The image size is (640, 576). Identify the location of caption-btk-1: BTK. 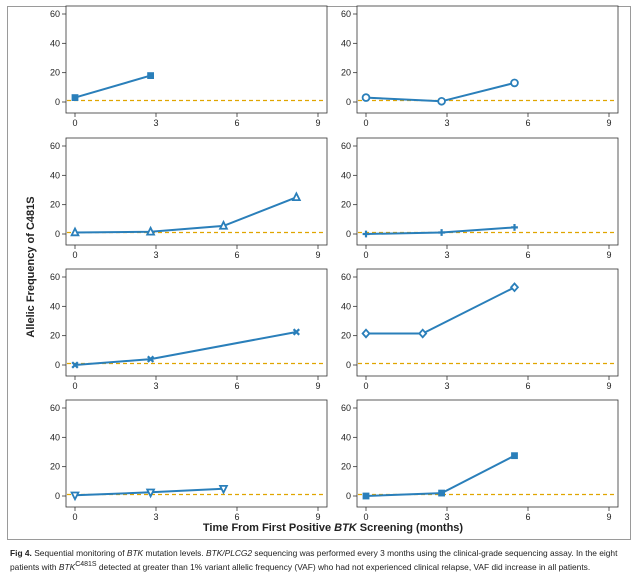
(135, 553).